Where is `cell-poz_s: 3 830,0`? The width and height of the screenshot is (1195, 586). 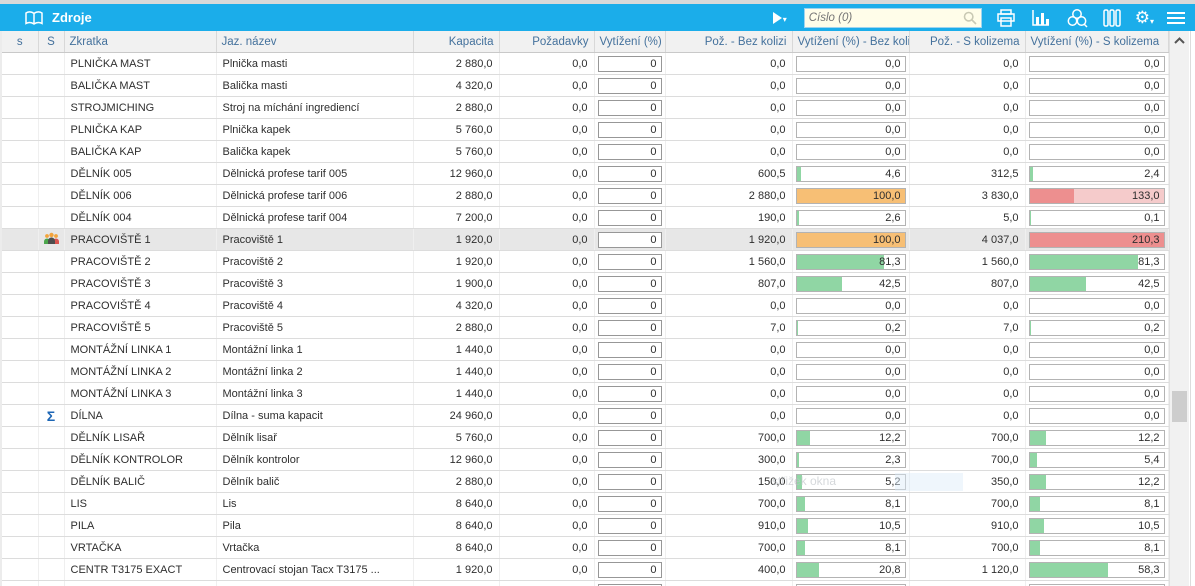 cell-poz_s: 3 830,0 is located at coordinates (967, 195).